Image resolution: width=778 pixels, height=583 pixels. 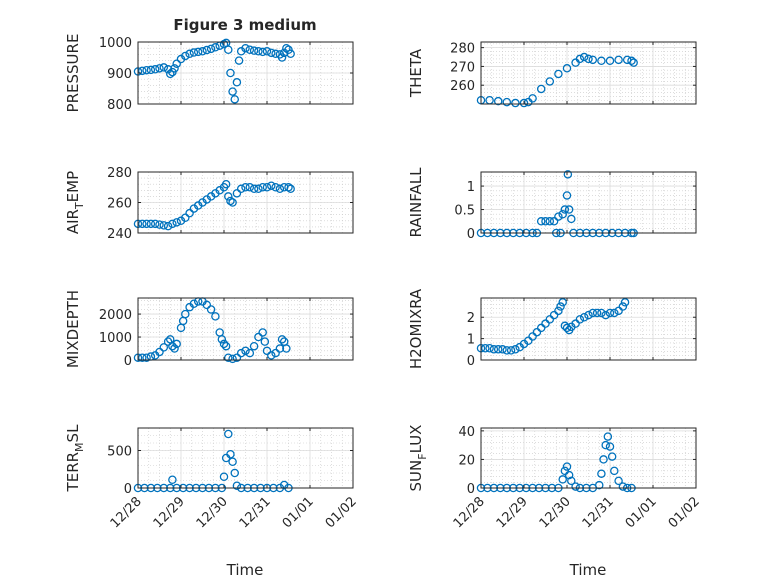 What do you see at coordinates (466, 432) in the screenshot?
I see `y-tick-label: 40` at bounding box center [466, 432].